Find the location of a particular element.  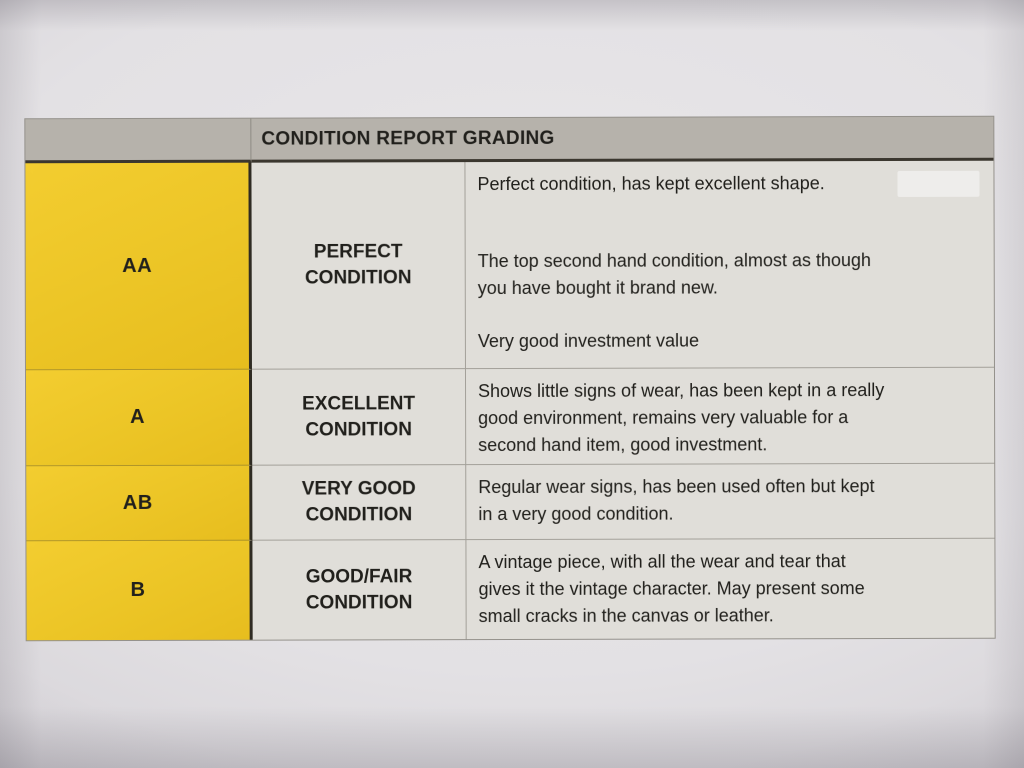

condition-name-text: PERFECT CONDITION is located at coordinates (358, 265).